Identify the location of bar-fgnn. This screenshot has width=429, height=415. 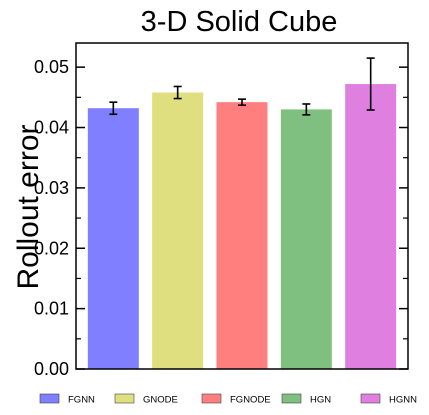
(113, 238).